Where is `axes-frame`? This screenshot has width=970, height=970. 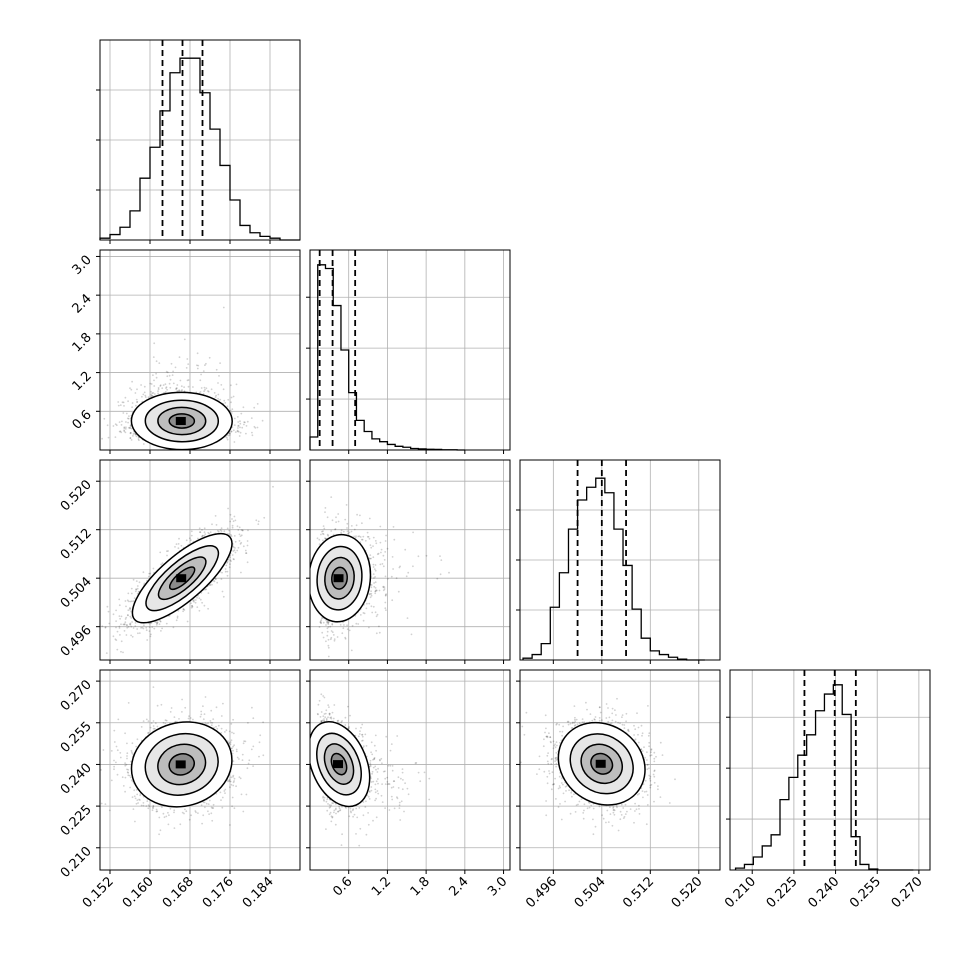 axes-frame is located at coordinates (200, 350).